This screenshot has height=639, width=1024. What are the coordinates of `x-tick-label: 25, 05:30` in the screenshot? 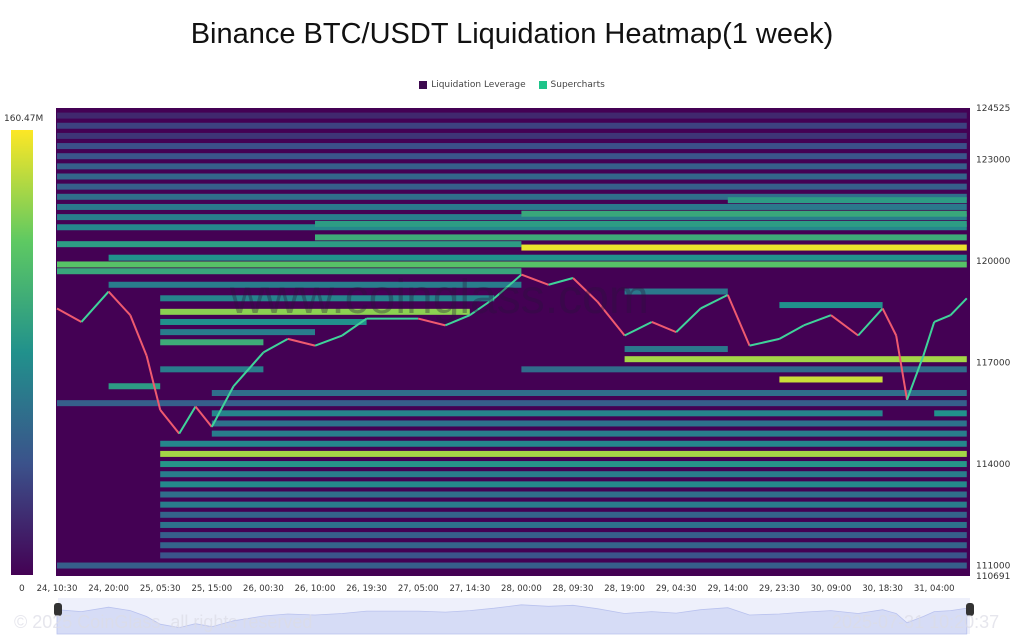 It's located at (160, 589).